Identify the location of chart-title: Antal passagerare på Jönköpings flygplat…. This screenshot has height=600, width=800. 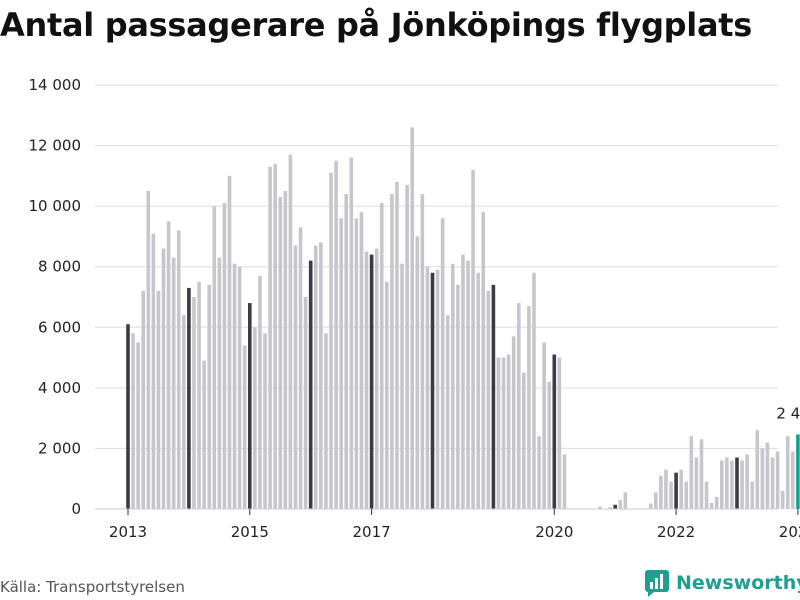
(376, 25).